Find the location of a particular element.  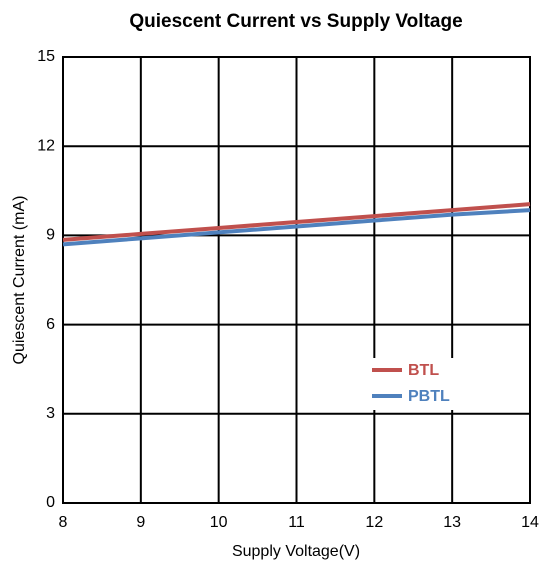

x-tick-label: 14 is located at coordinates (530, 522).